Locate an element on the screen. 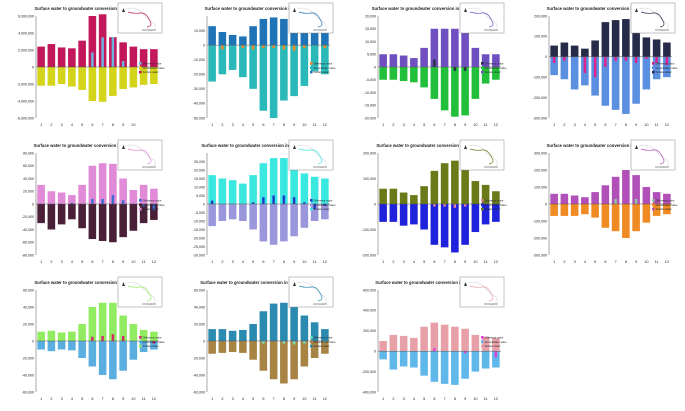 Image resolution: width=685 pixels, height=411 pixels. y-tick-label: -15,000 is located at coordinates (370, 106).